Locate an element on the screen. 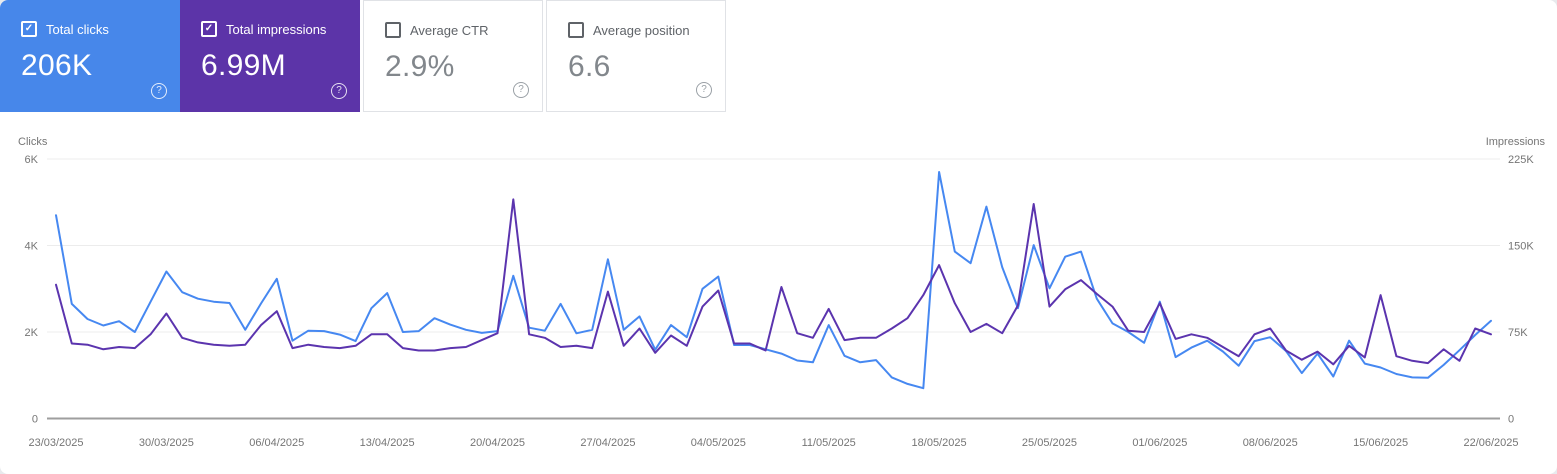 Image resolution: width=1557 pixels, height=474 pixels. x-axis-tick: 30/03/2025 is located at coordinates (166, 443).